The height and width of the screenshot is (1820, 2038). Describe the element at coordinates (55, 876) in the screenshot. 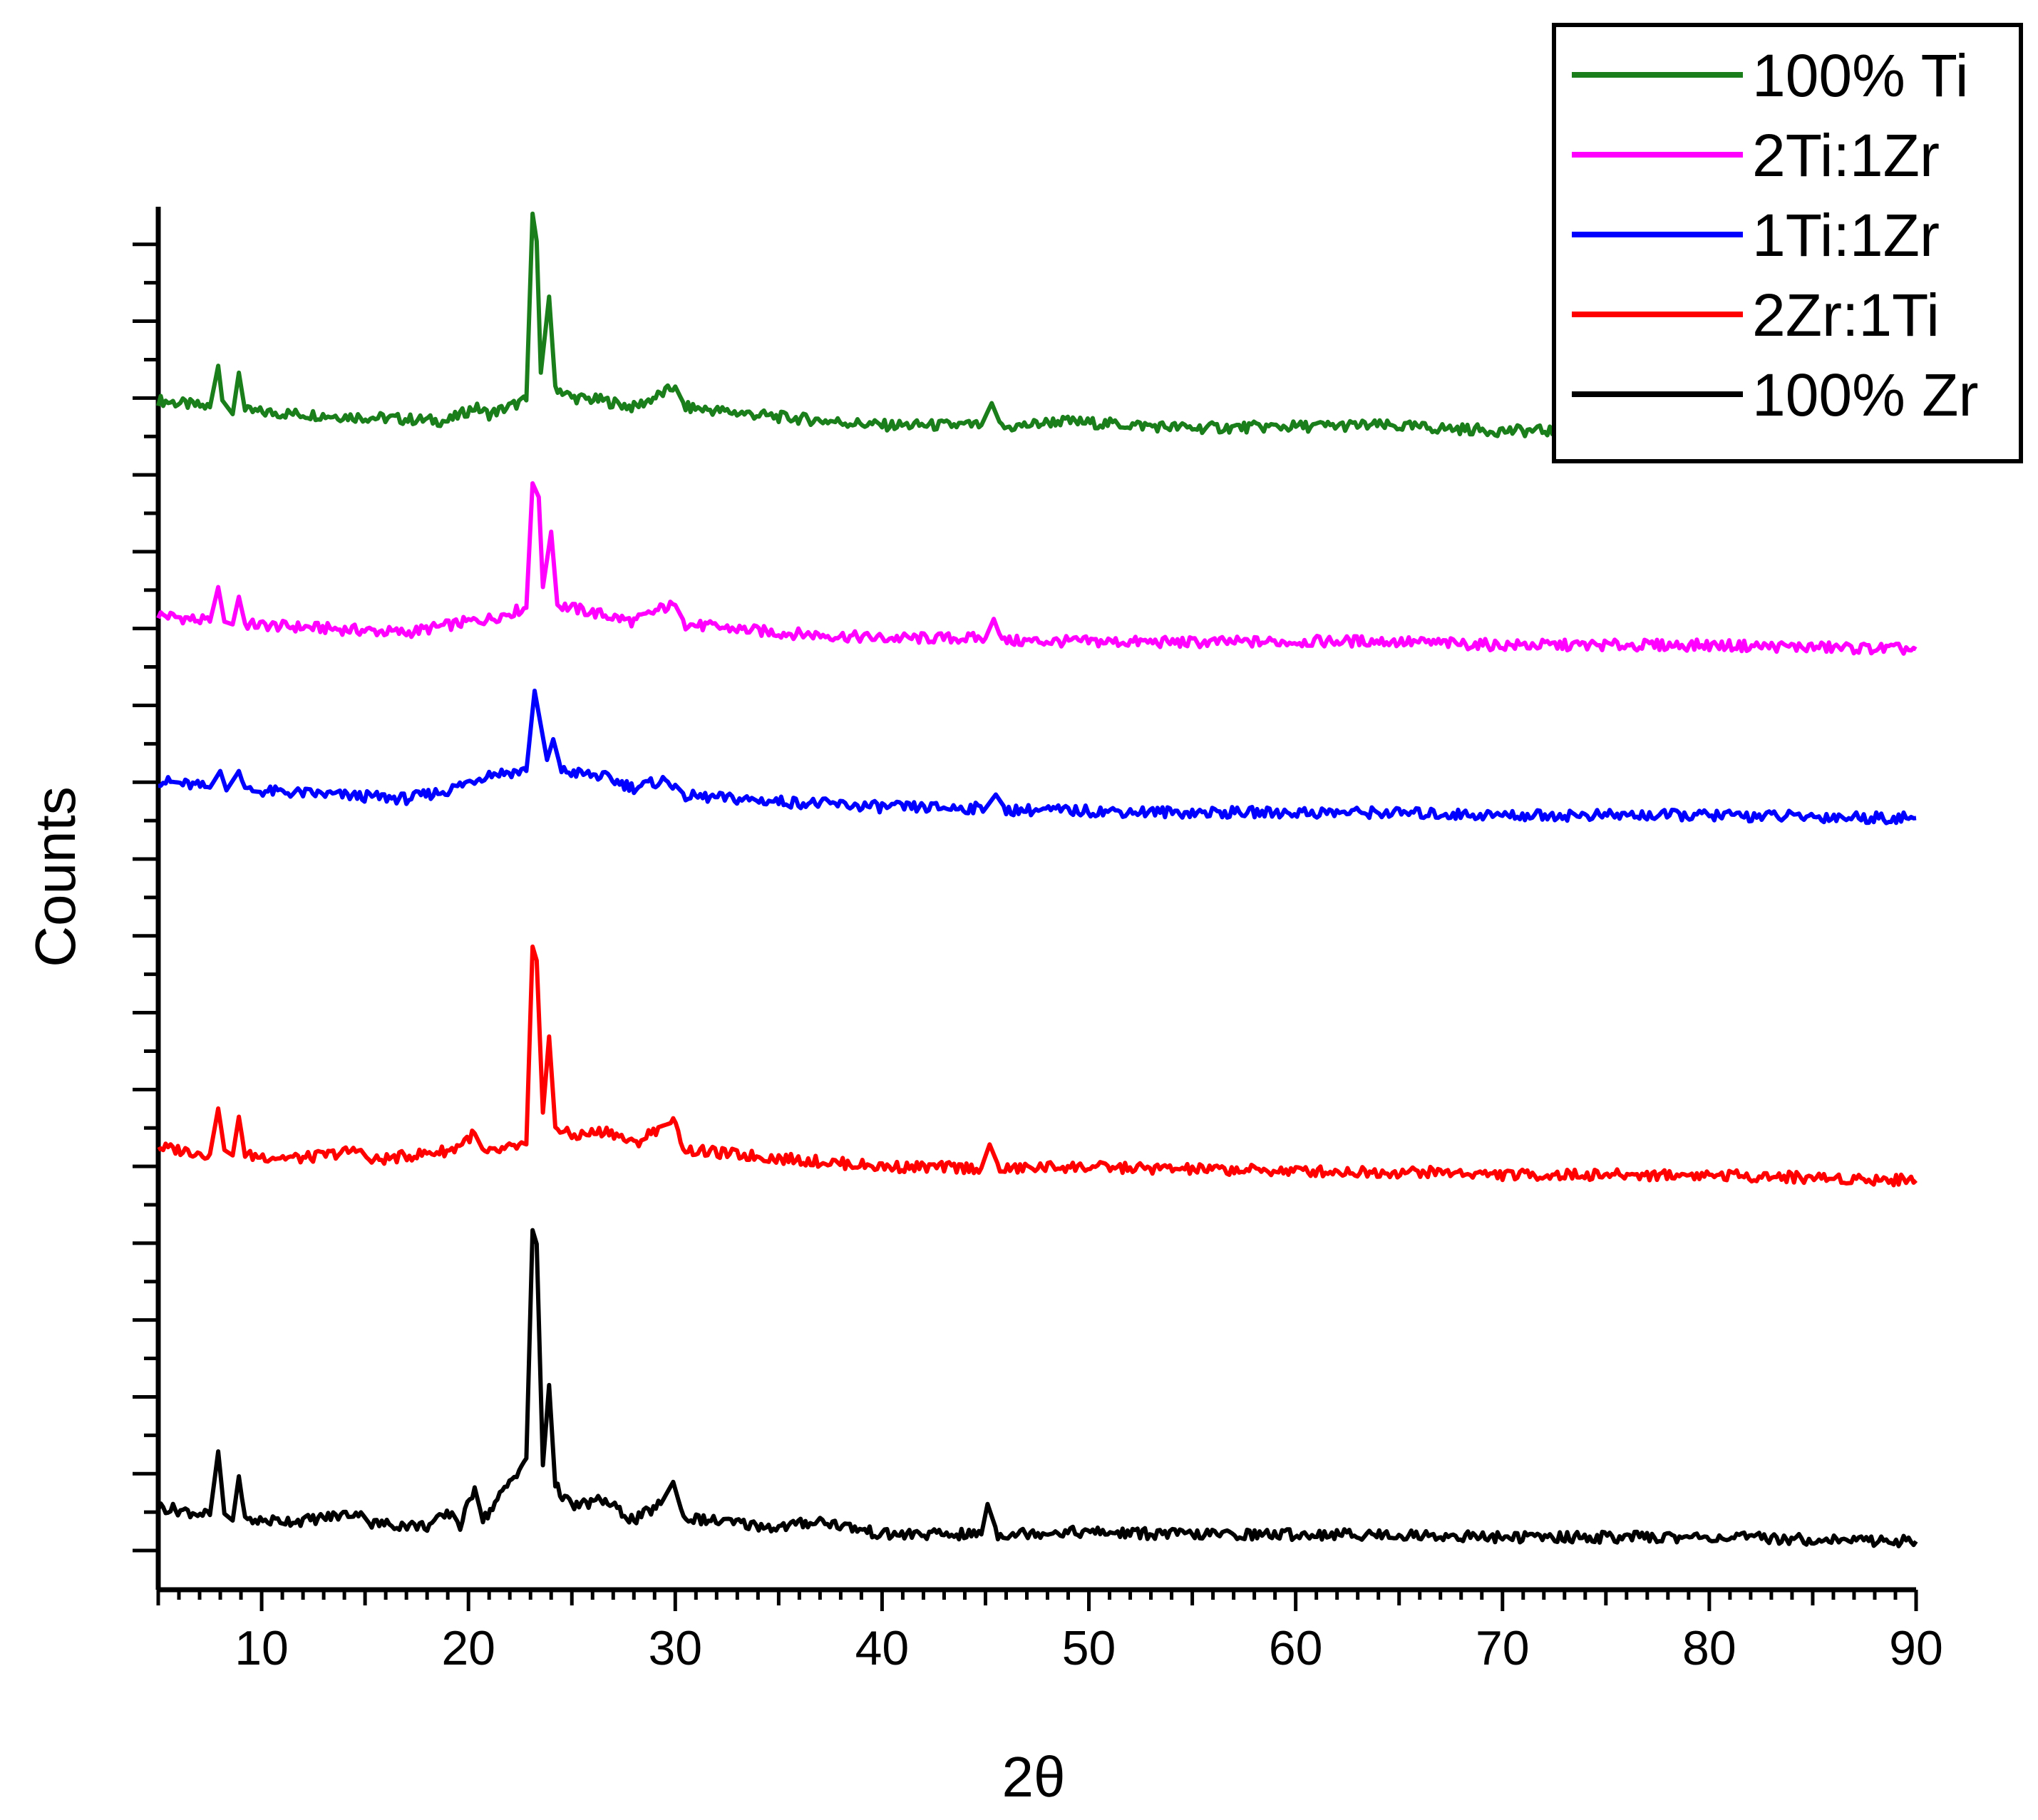

I see `y-axis-label: Counts` at that location.